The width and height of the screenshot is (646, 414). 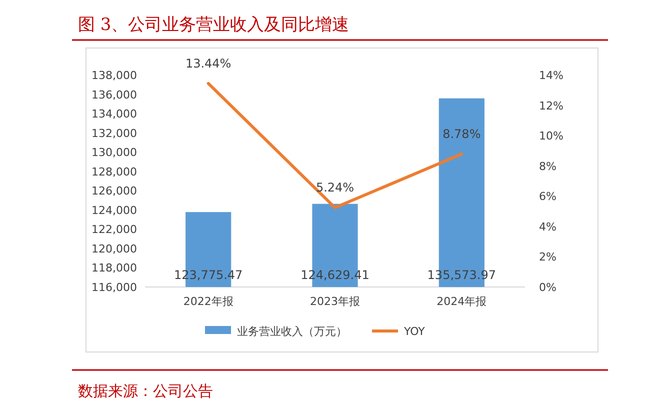 What do you see at coordinates (114, 210) in the screenshot?
I see `y-tick-label: 124,000` at bounding box center [114, 210].